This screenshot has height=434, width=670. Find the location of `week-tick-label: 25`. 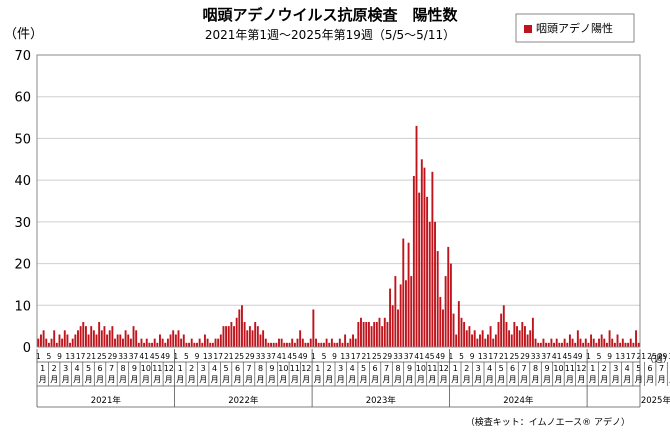

week-tick-label: 25 is located at coordinates (102, 356).